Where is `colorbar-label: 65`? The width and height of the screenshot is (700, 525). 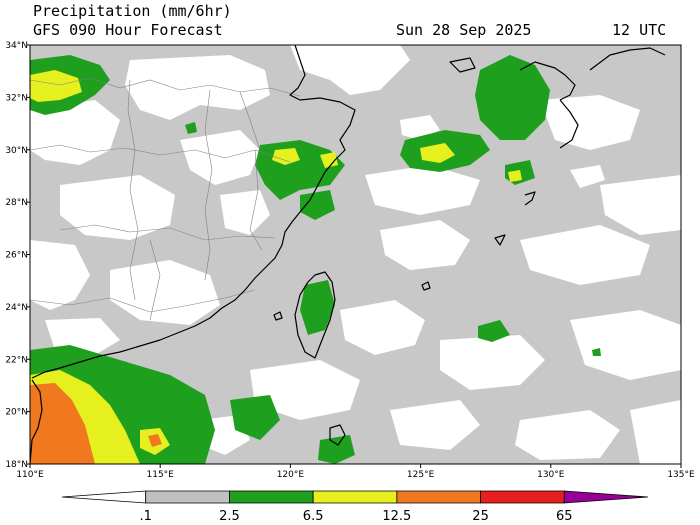
colorbar-label: 65 is located at coordinates (564, 516).